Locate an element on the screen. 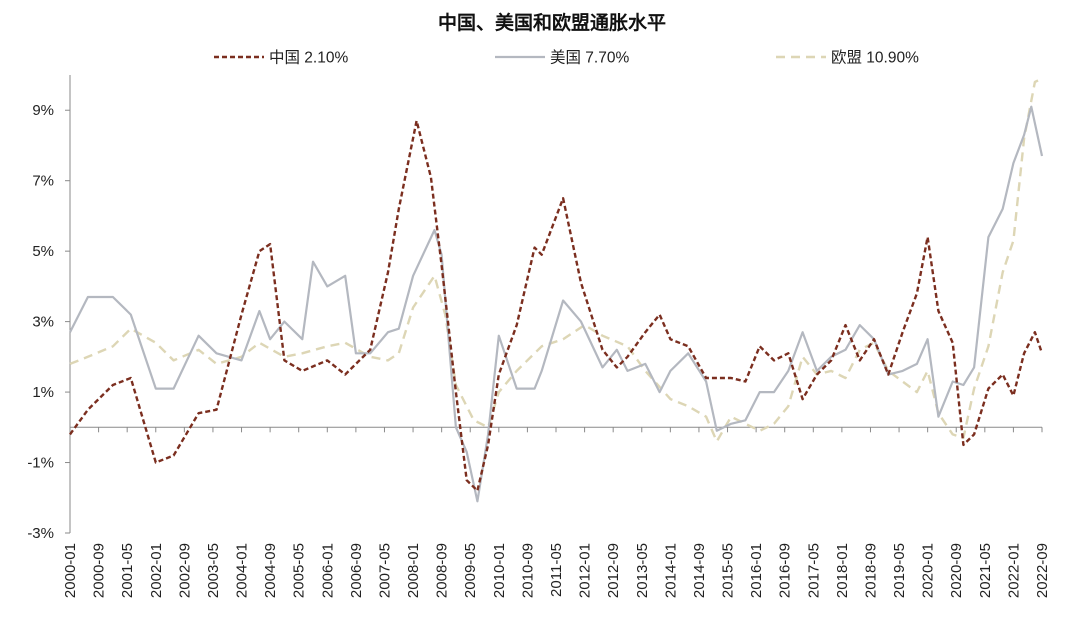 This screenshot has width=1080, height=635. x-tick-label: 2011-05 is located at coordinates (556, 570).